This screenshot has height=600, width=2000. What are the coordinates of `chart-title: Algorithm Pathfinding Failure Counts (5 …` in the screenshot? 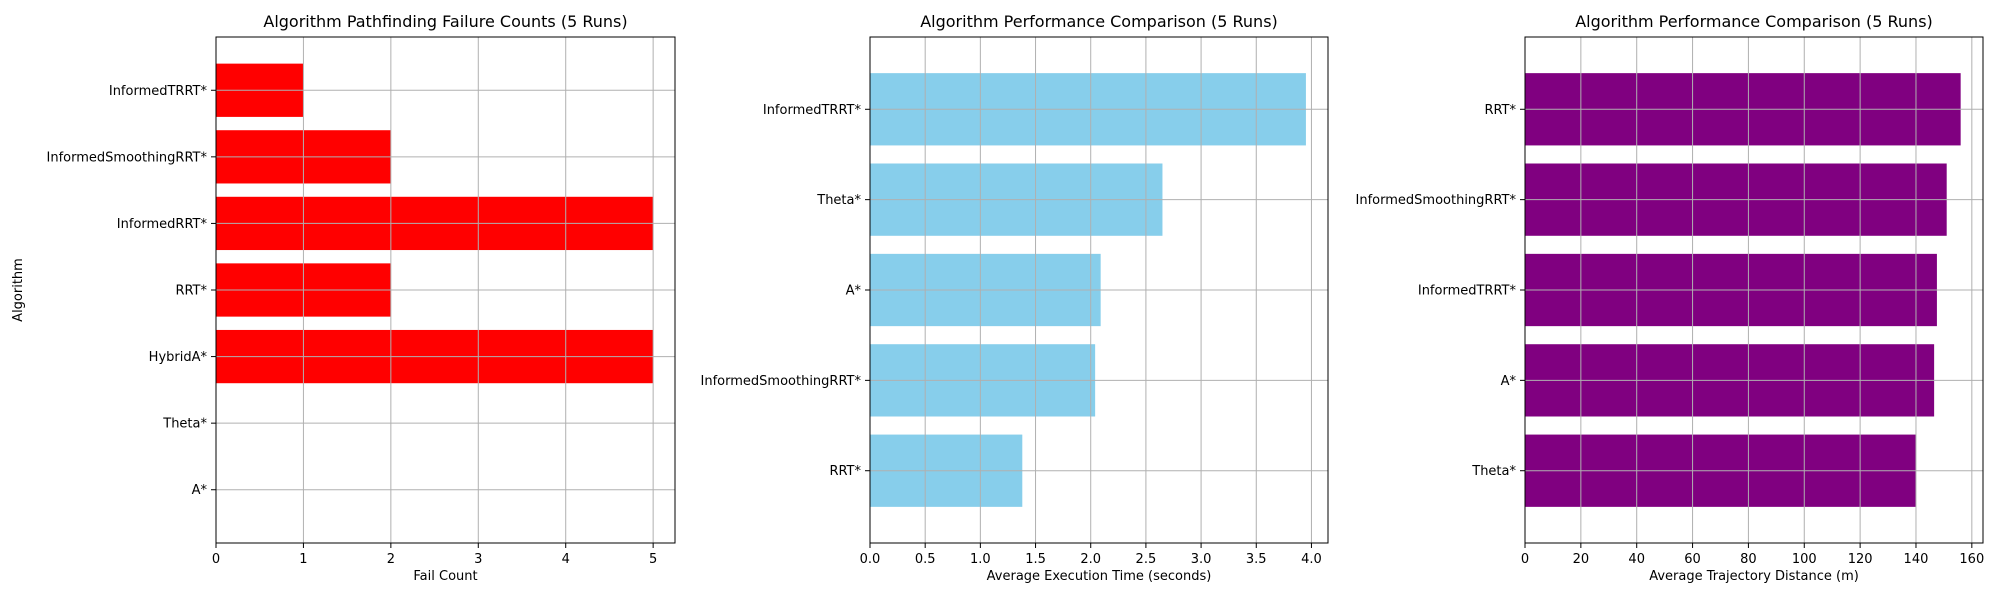 It's located at (445, 21).